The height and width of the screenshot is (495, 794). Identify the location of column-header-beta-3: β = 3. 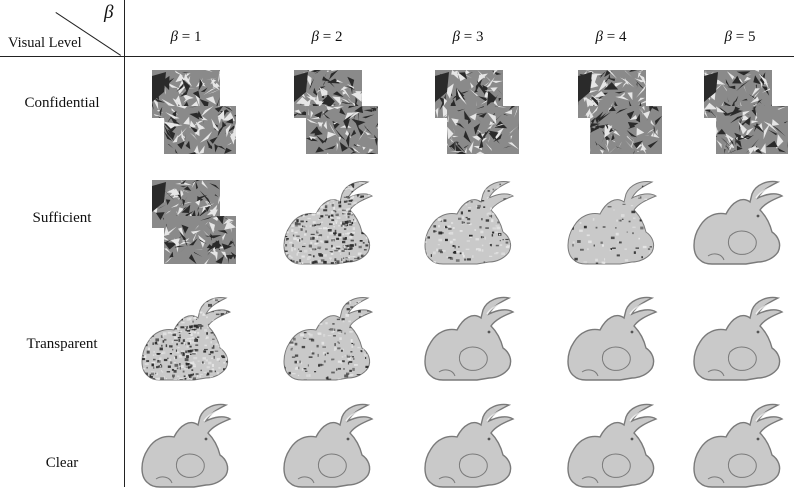
(468, 37).